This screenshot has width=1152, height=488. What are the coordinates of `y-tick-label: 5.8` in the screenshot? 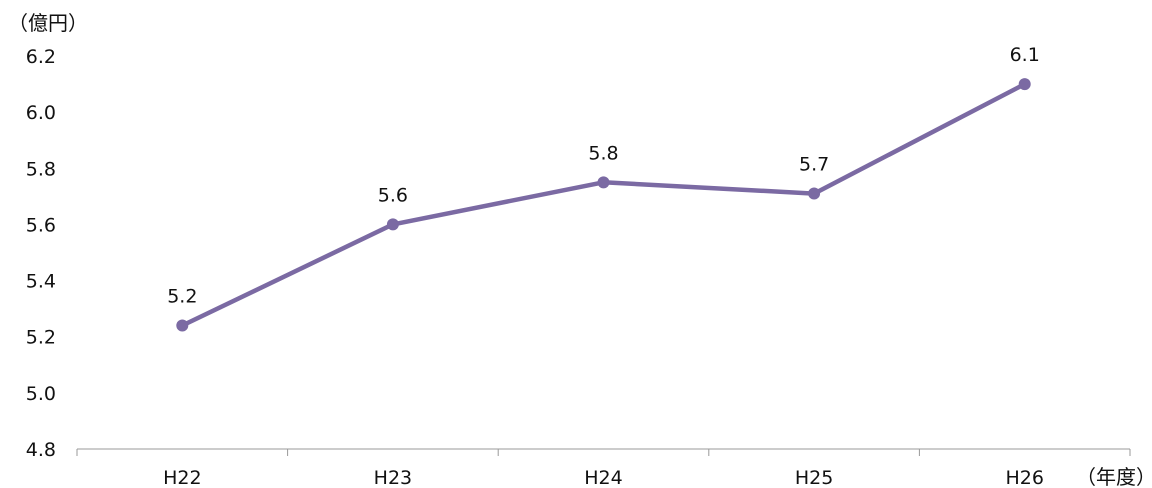 It's located at (41, 169).